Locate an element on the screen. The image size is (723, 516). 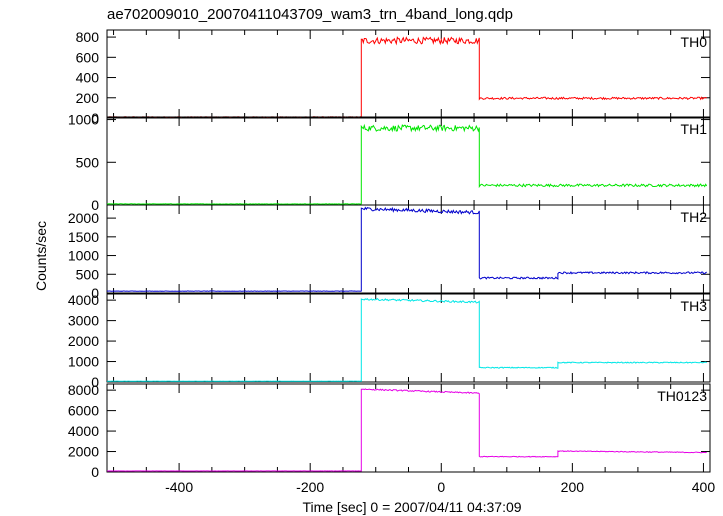
y-tick-label: 600 is located at coordinates (88, 57).